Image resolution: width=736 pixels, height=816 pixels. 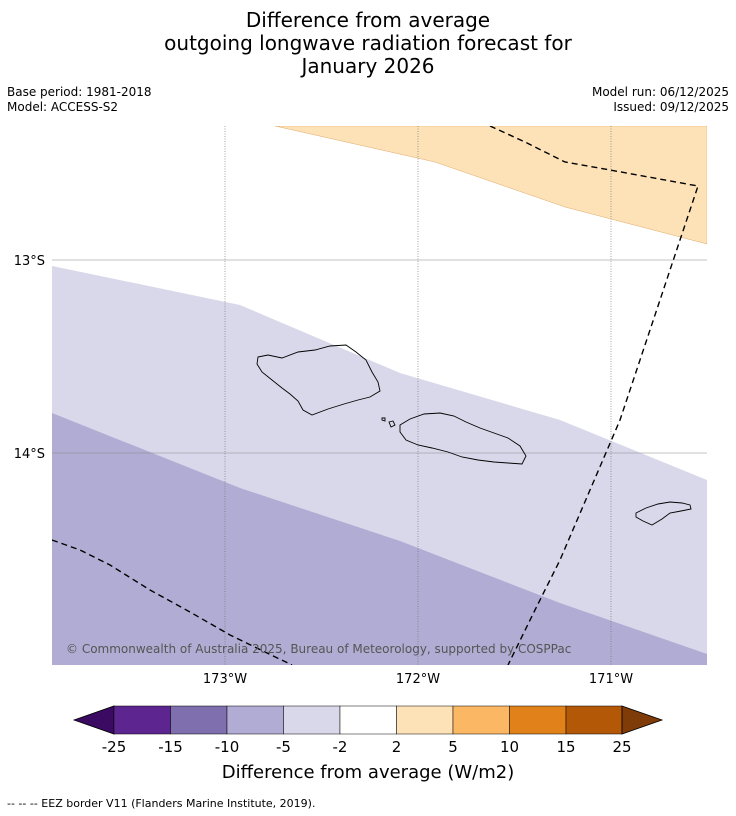 I want to click on lon-label-172w: 172°W, so click(x=418, y=679).